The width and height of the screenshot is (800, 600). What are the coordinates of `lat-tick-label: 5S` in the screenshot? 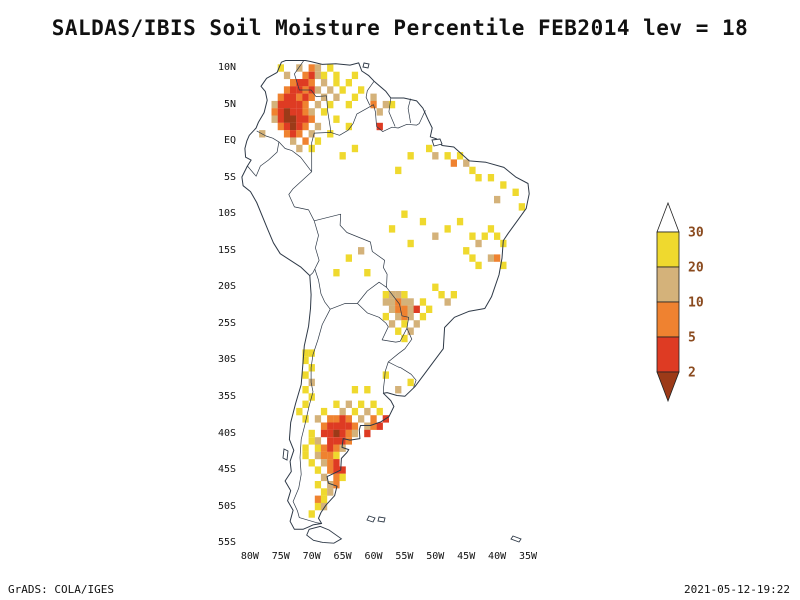 It's located at (229, 177).